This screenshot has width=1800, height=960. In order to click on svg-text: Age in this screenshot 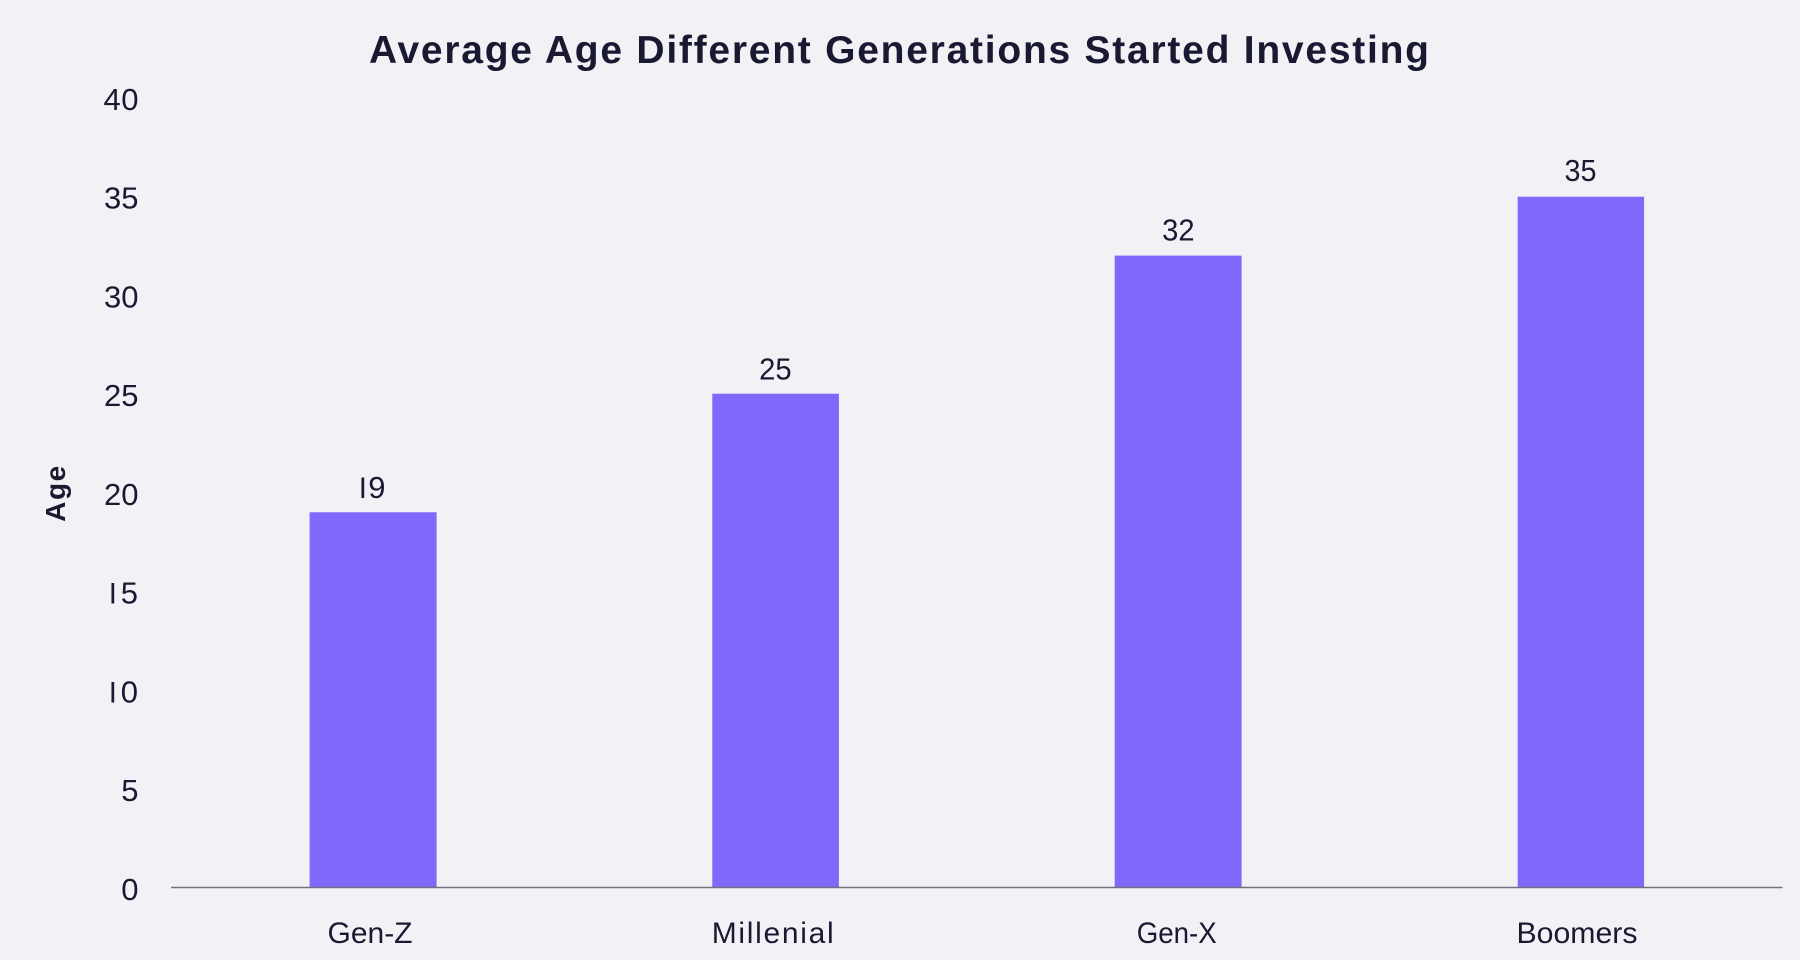, I will do `click(55, 493)`.